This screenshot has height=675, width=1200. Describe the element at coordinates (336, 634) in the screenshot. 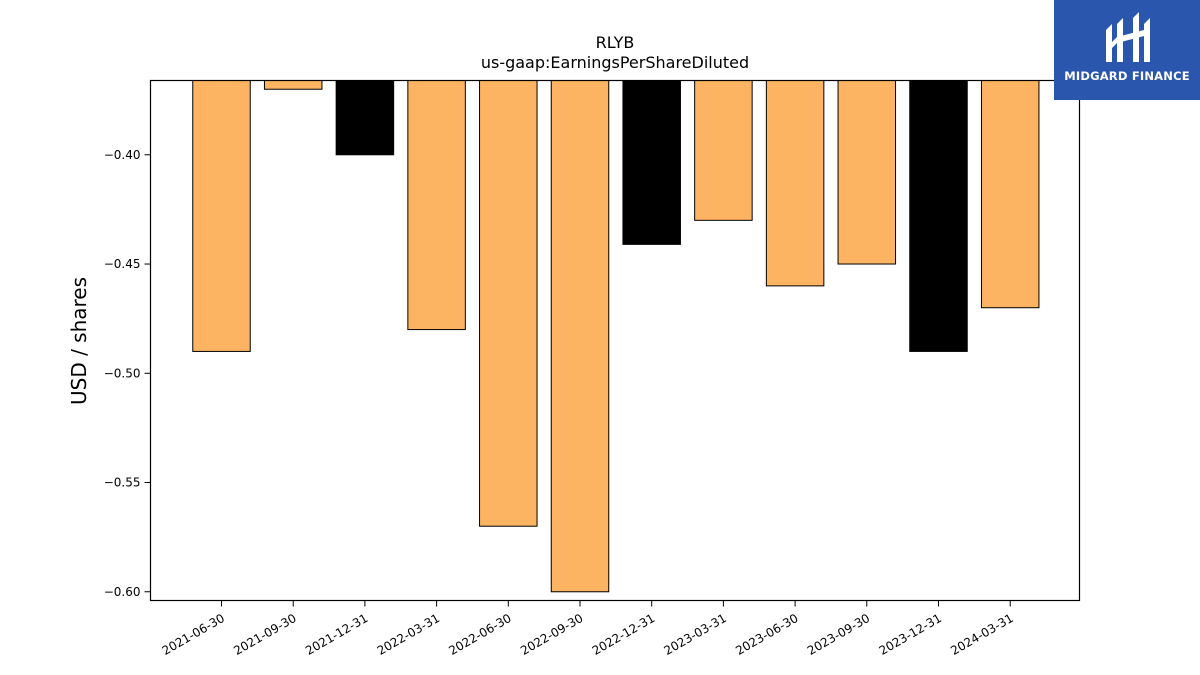

I see `x-tick-label: 2021-12-31` at that location.